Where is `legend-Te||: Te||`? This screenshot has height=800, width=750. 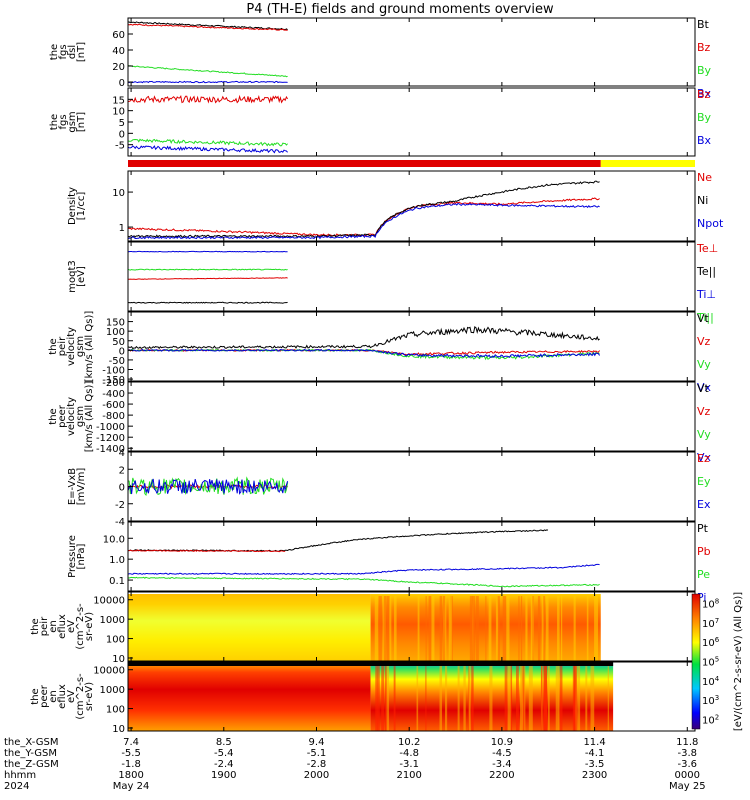
legend-Te||: Te|| is located at coordinates (706, 271).